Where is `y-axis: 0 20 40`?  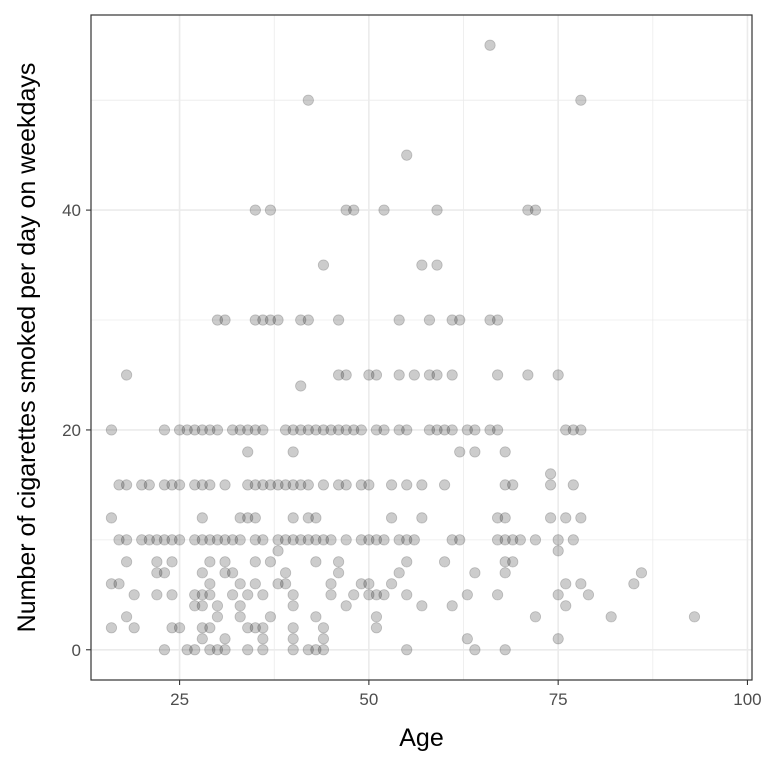 y-axis: 0 20 40 is located at coordinates (76, 430).